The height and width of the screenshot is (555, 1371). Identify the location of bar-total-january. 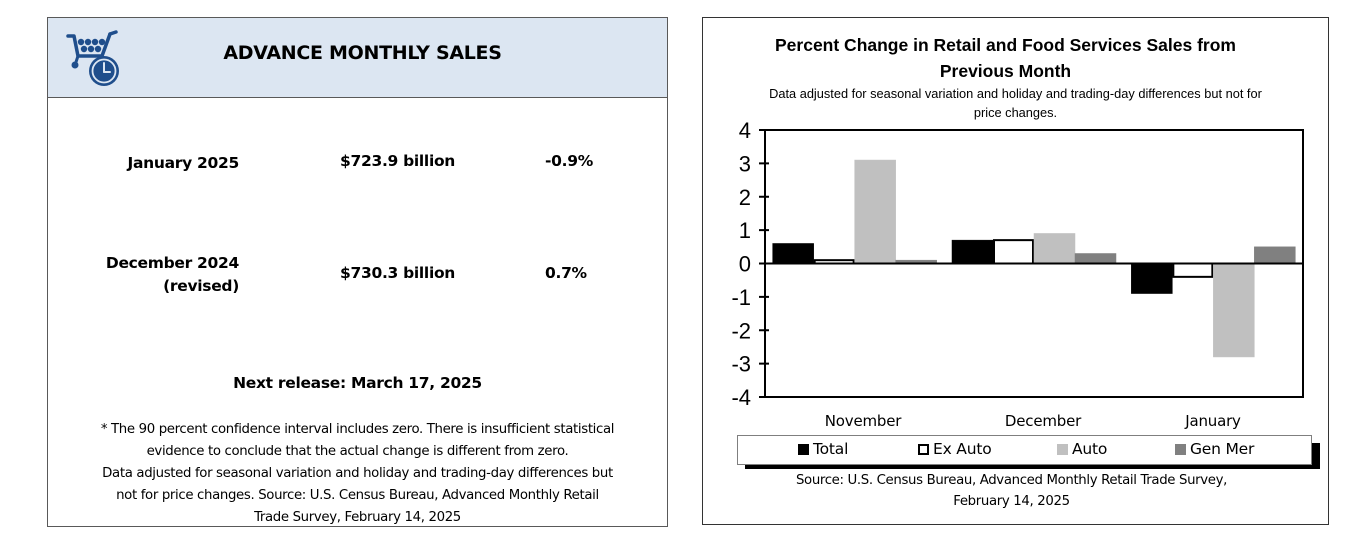
(1152, 278).